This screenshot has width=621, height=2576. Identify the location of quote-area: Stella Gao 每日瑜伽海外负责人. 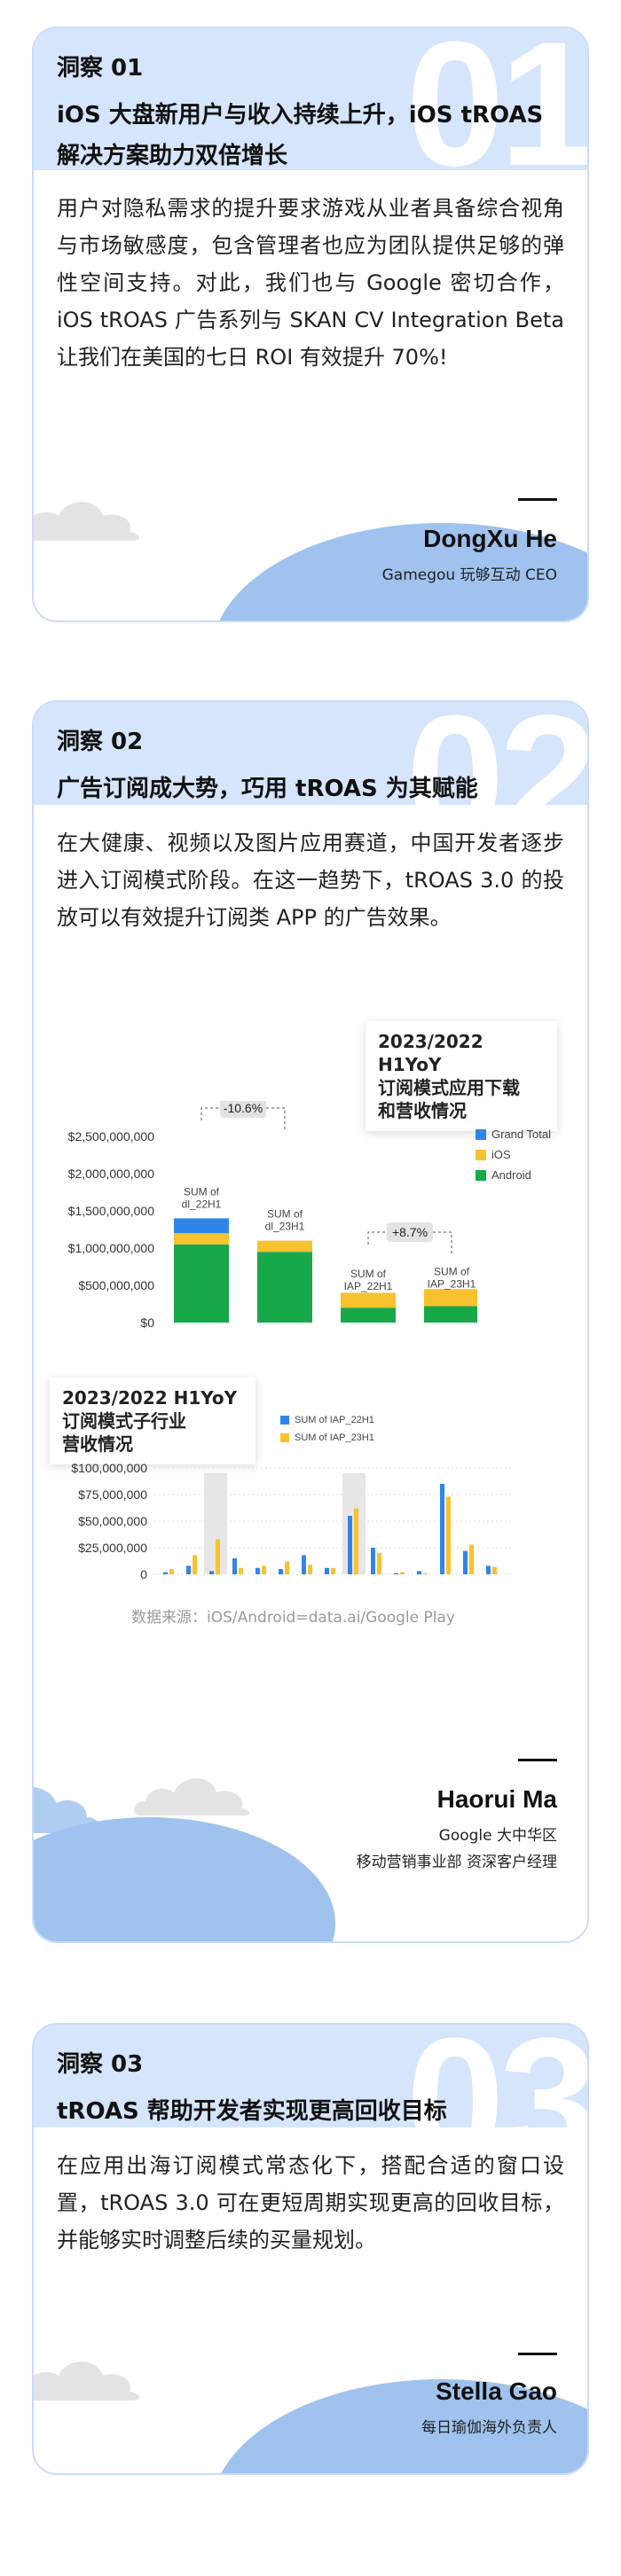
(310, 2411).